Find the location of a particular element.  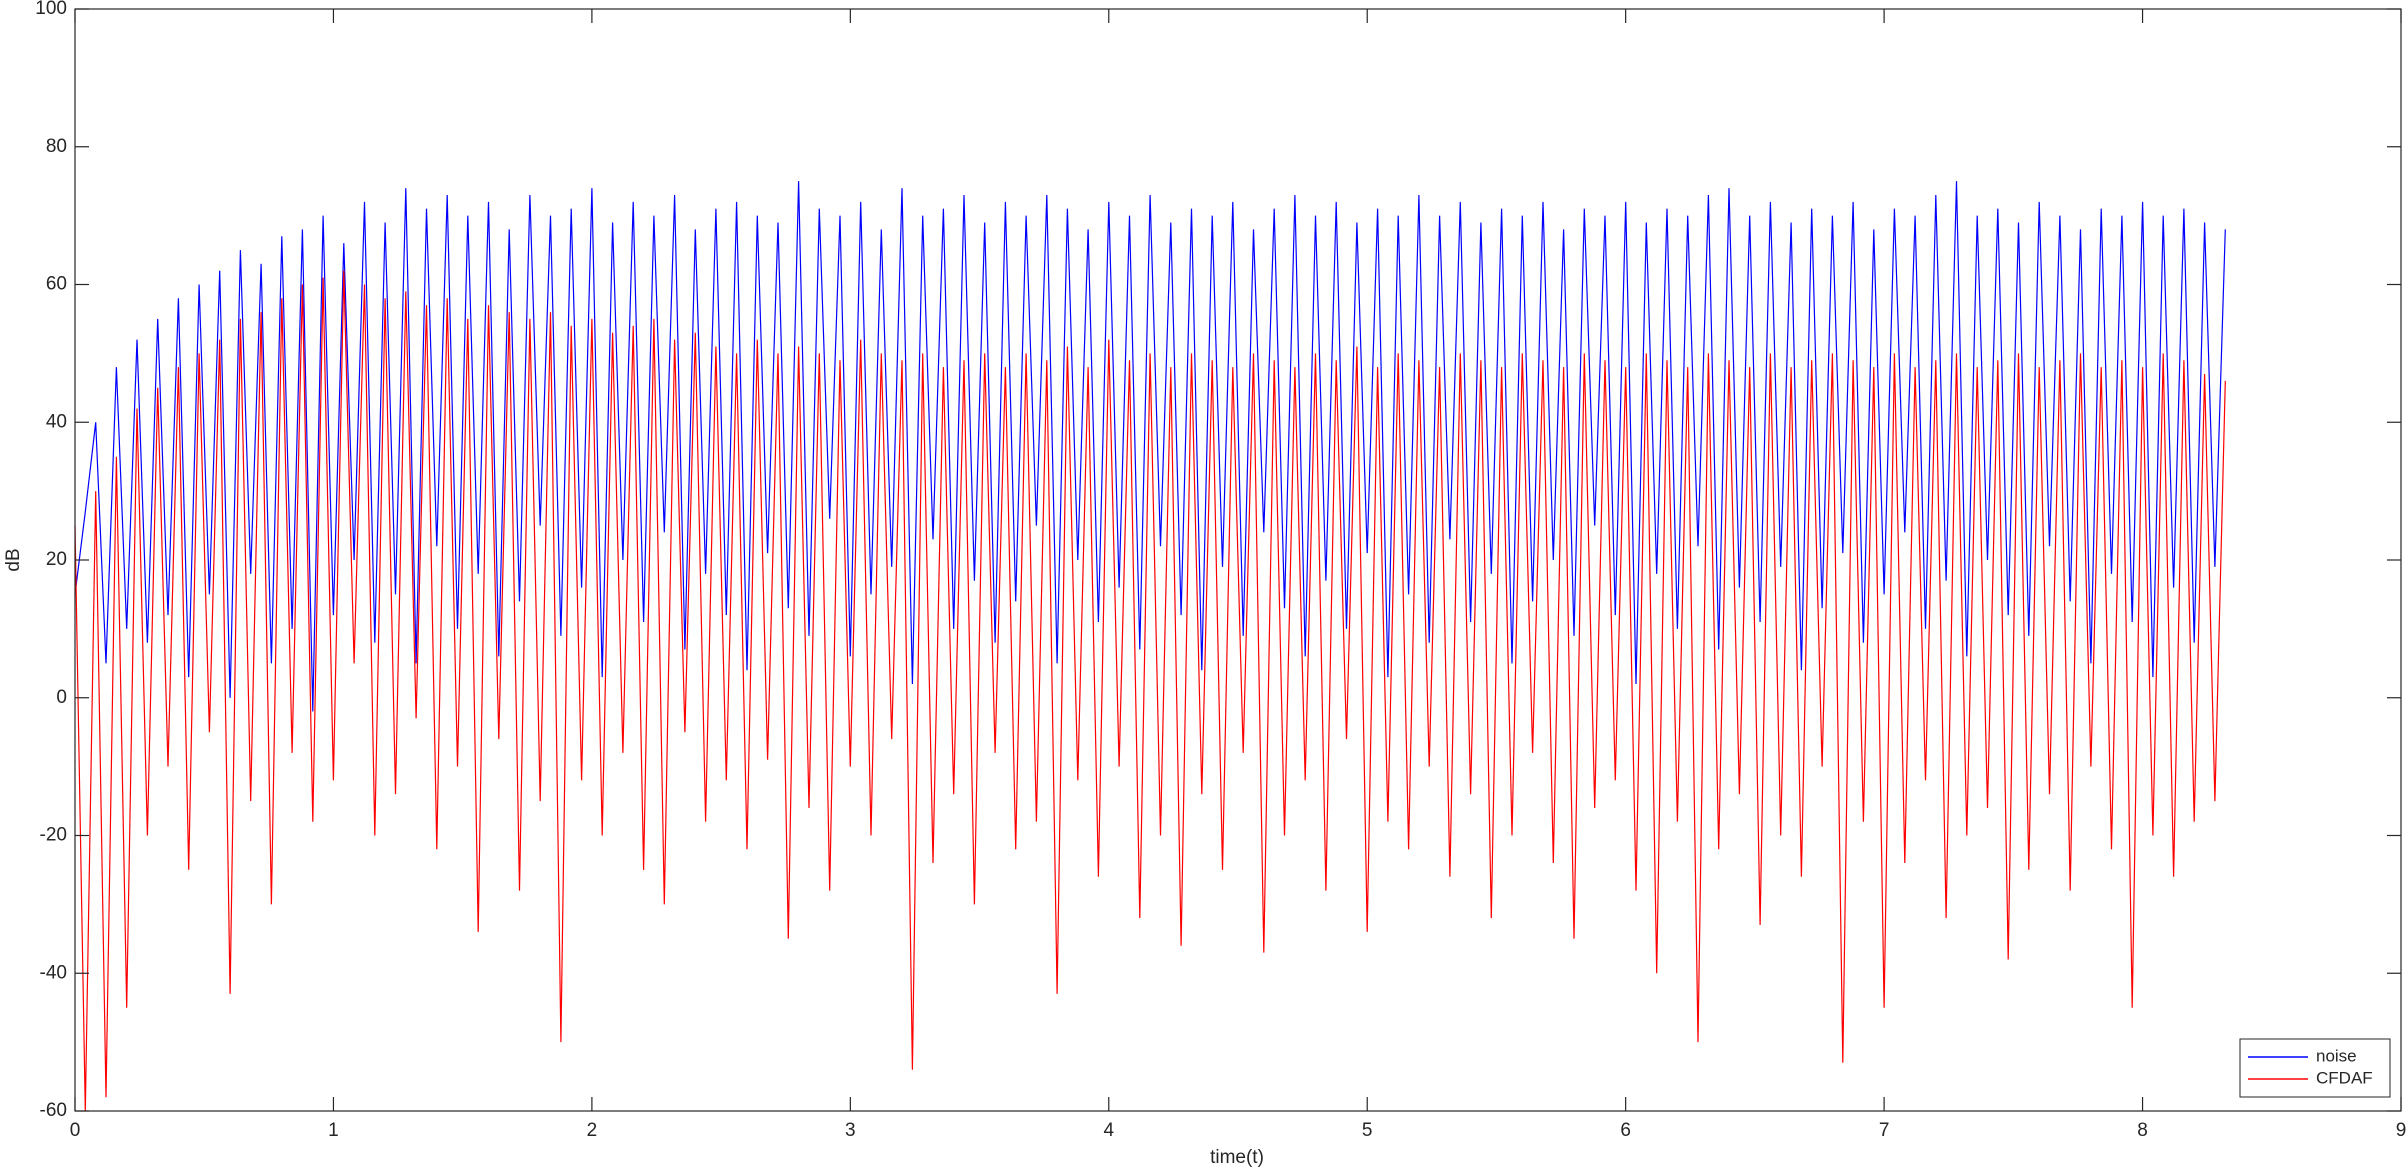

legend: noise CFDAF is located at coordinates (2315, 1068).